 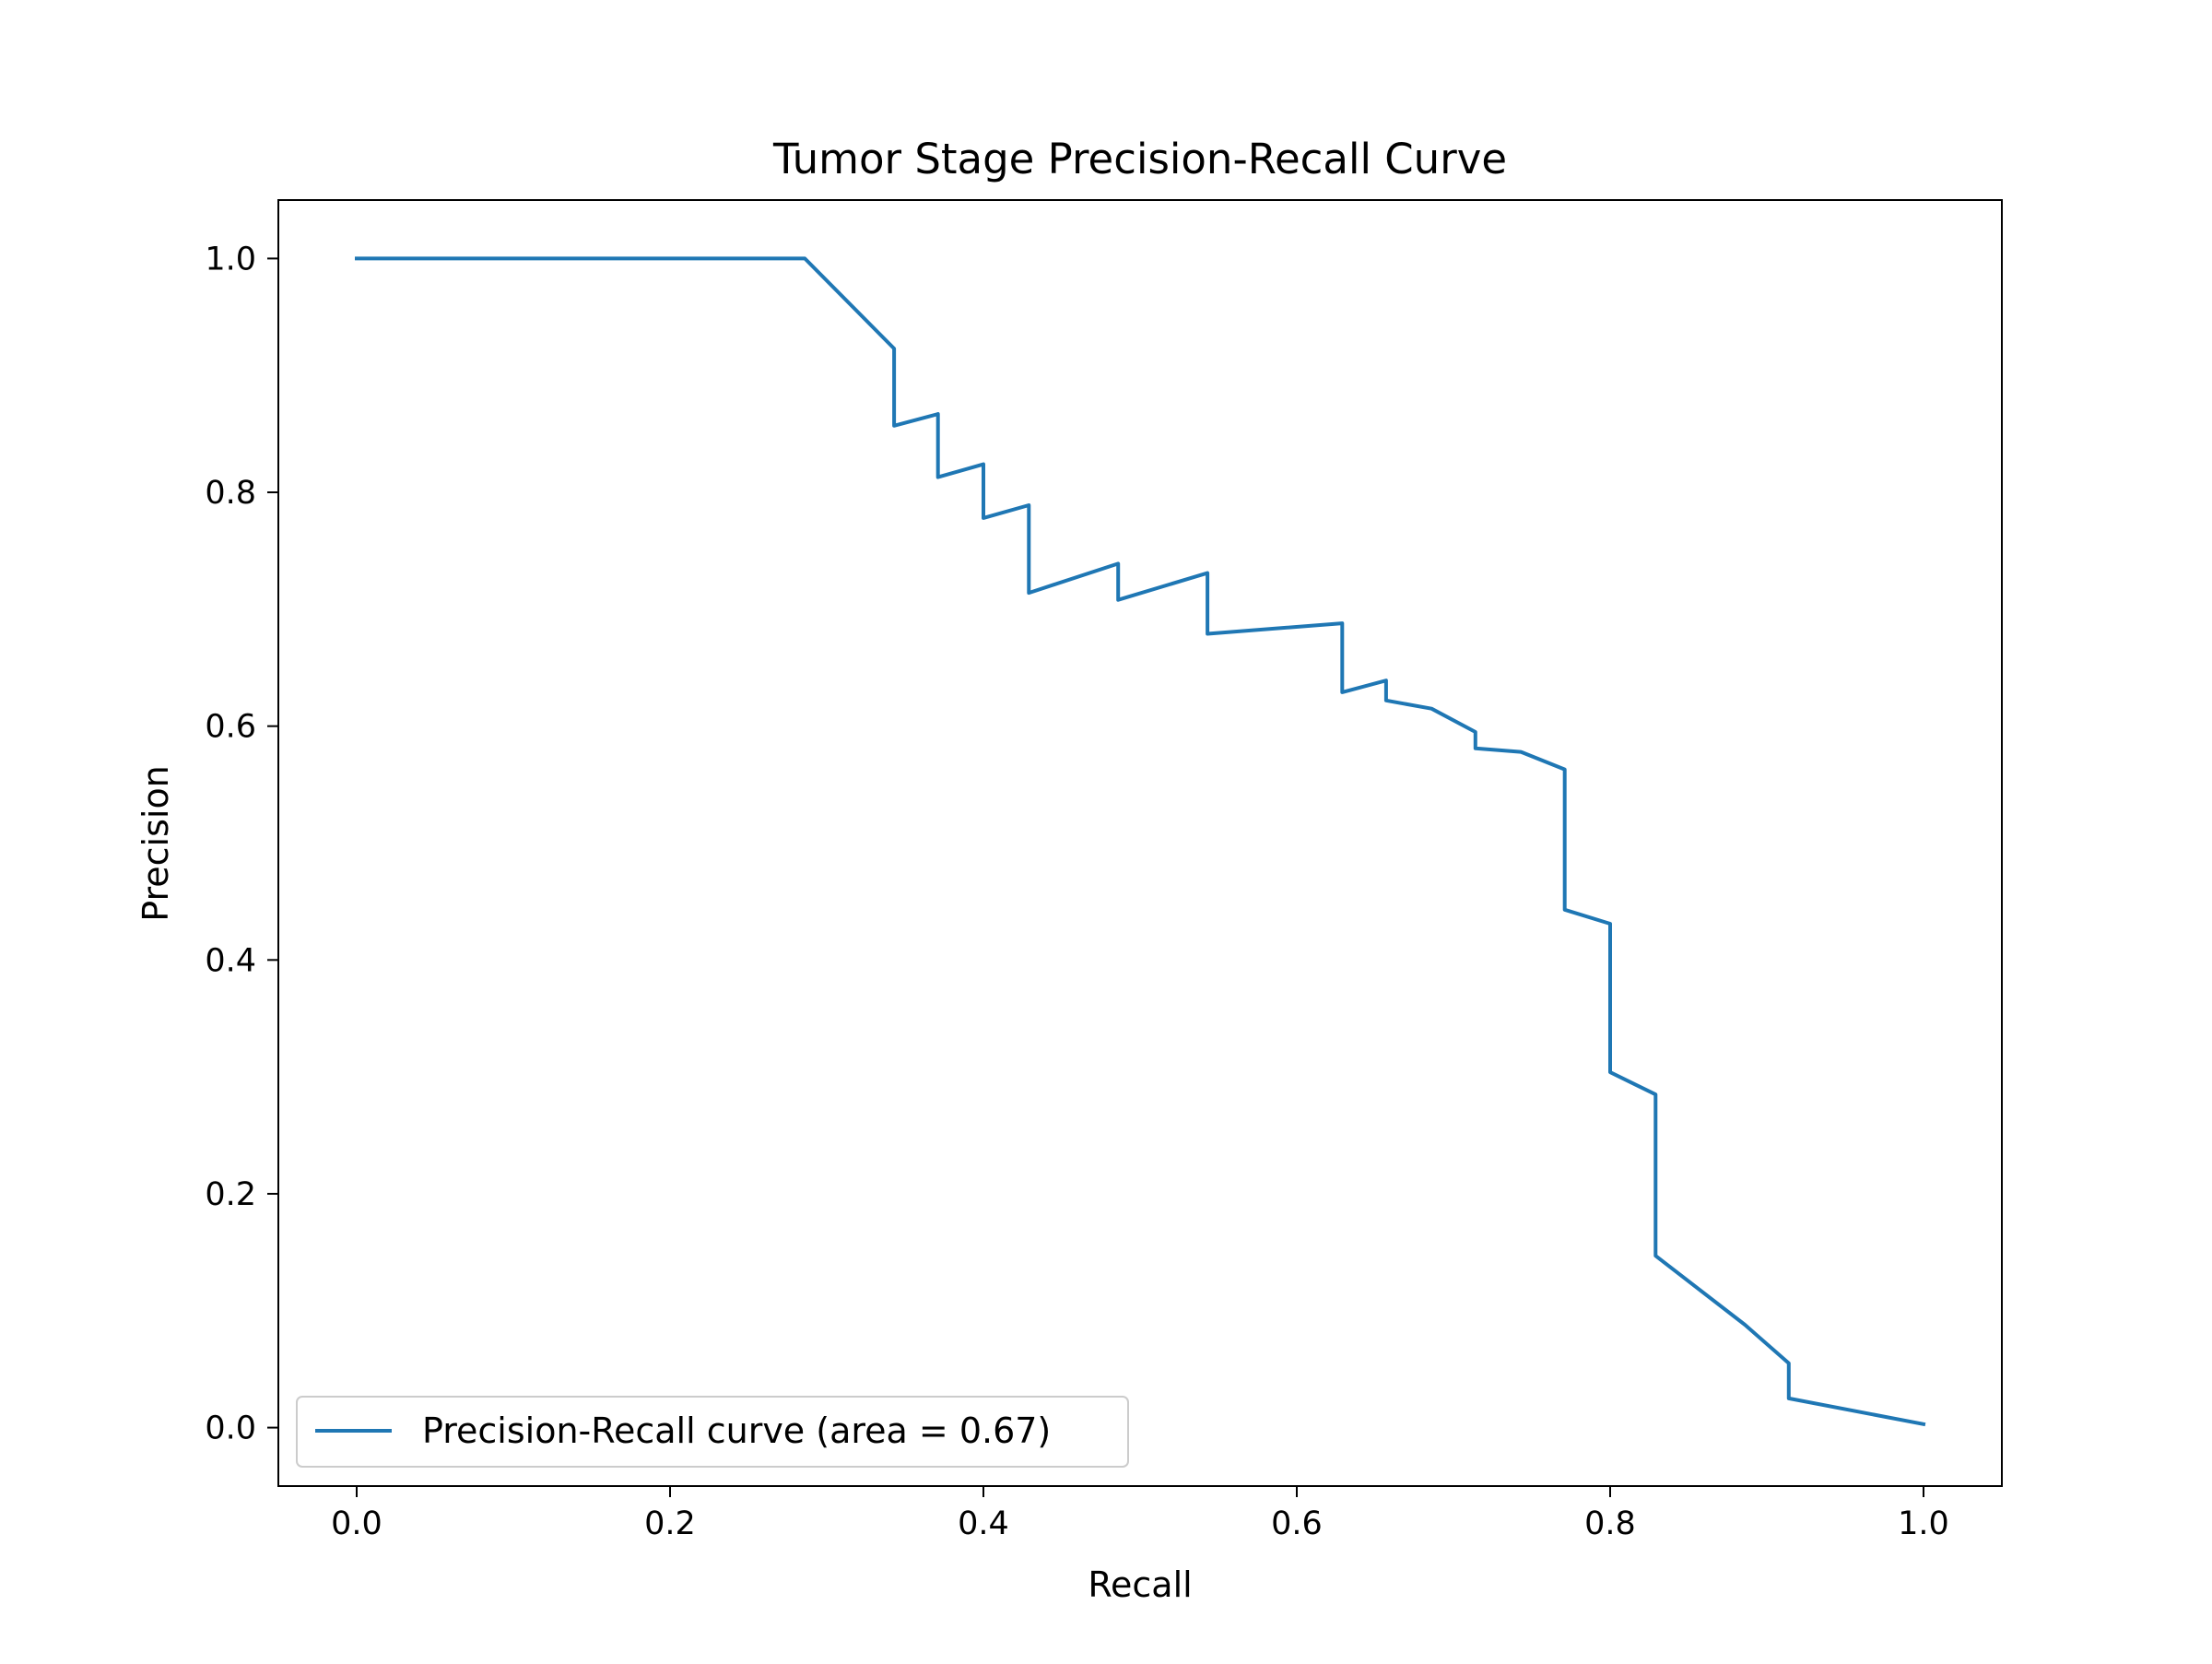 What do you see at coordinates (356, 1523) in the screenshot?
I see `x-tick-label: 0.0` at bounding box center [356, 1523].